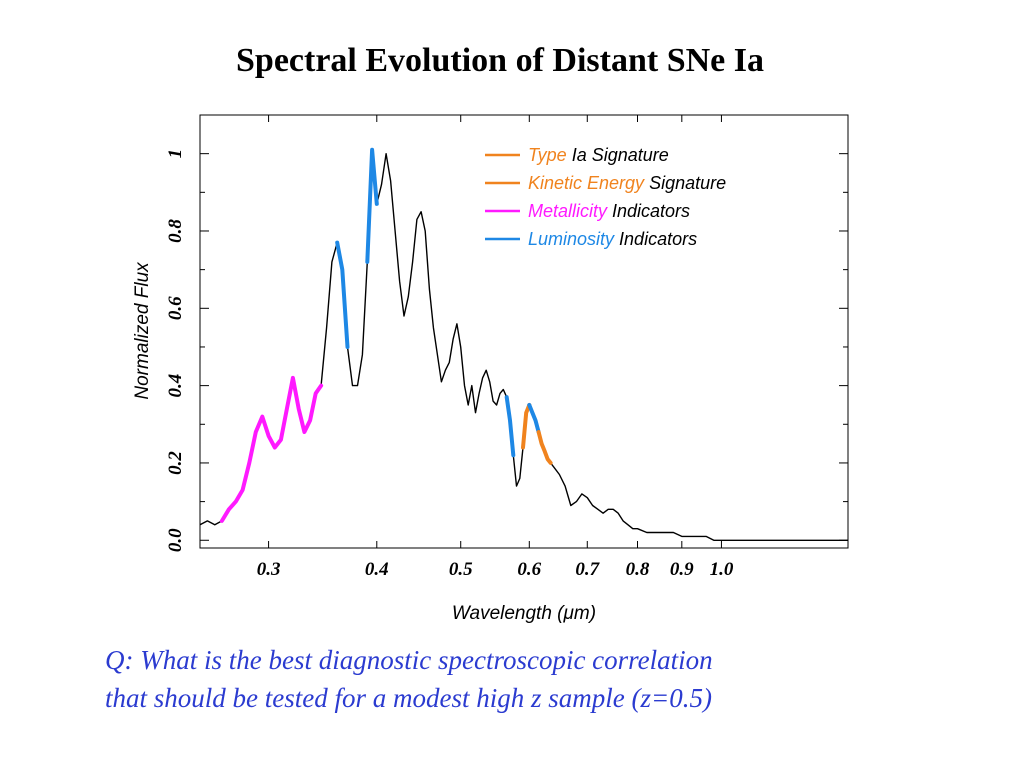 The width and height of the screenshot is (1024, 768). What do you see at coordinates (175, 463) in the screenshot?
I see `y-tick-label: 0.2` at bounding box center [175, 463].